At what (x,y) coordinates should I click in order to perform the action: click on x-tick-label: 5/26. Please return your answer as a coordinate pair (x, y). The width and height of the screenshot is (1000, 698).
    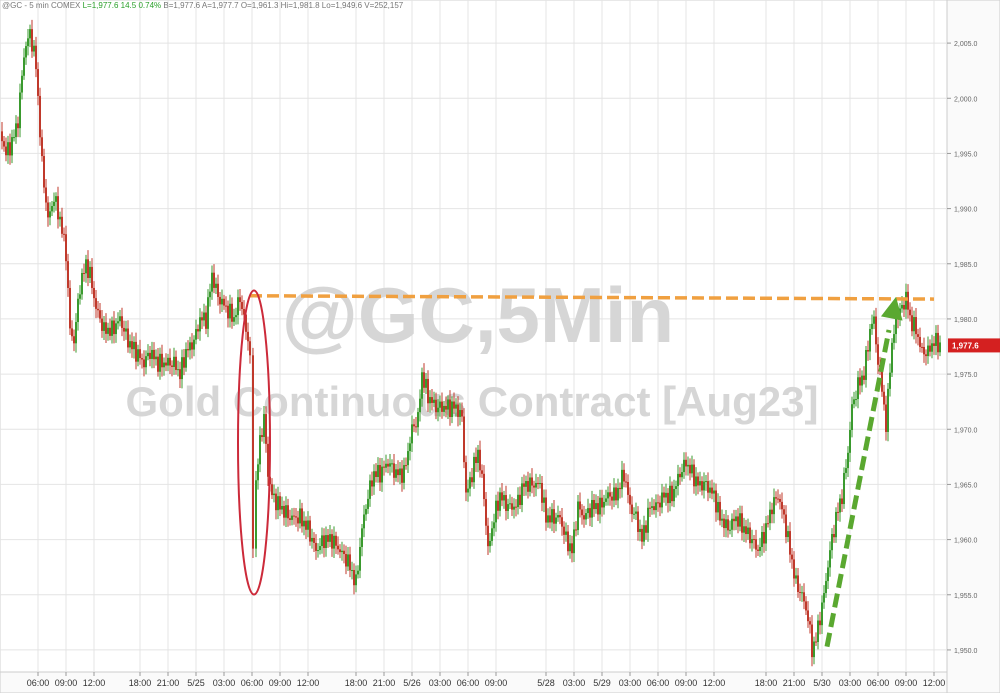
    Looking at the image, I should click on (412, 683).